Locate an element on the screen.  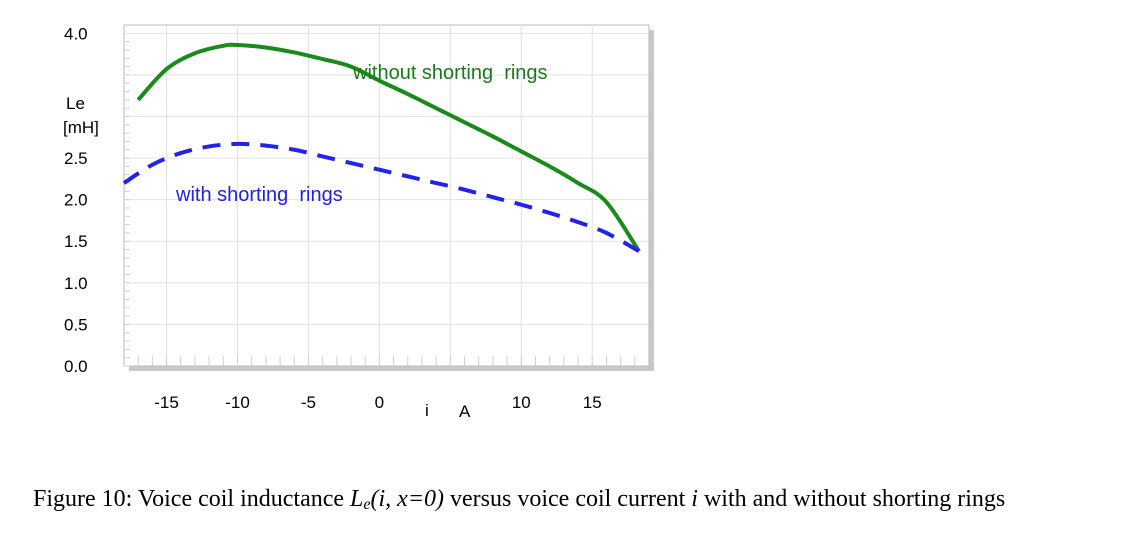
x-tick-label: 15 is located at coordinates (592, 402).